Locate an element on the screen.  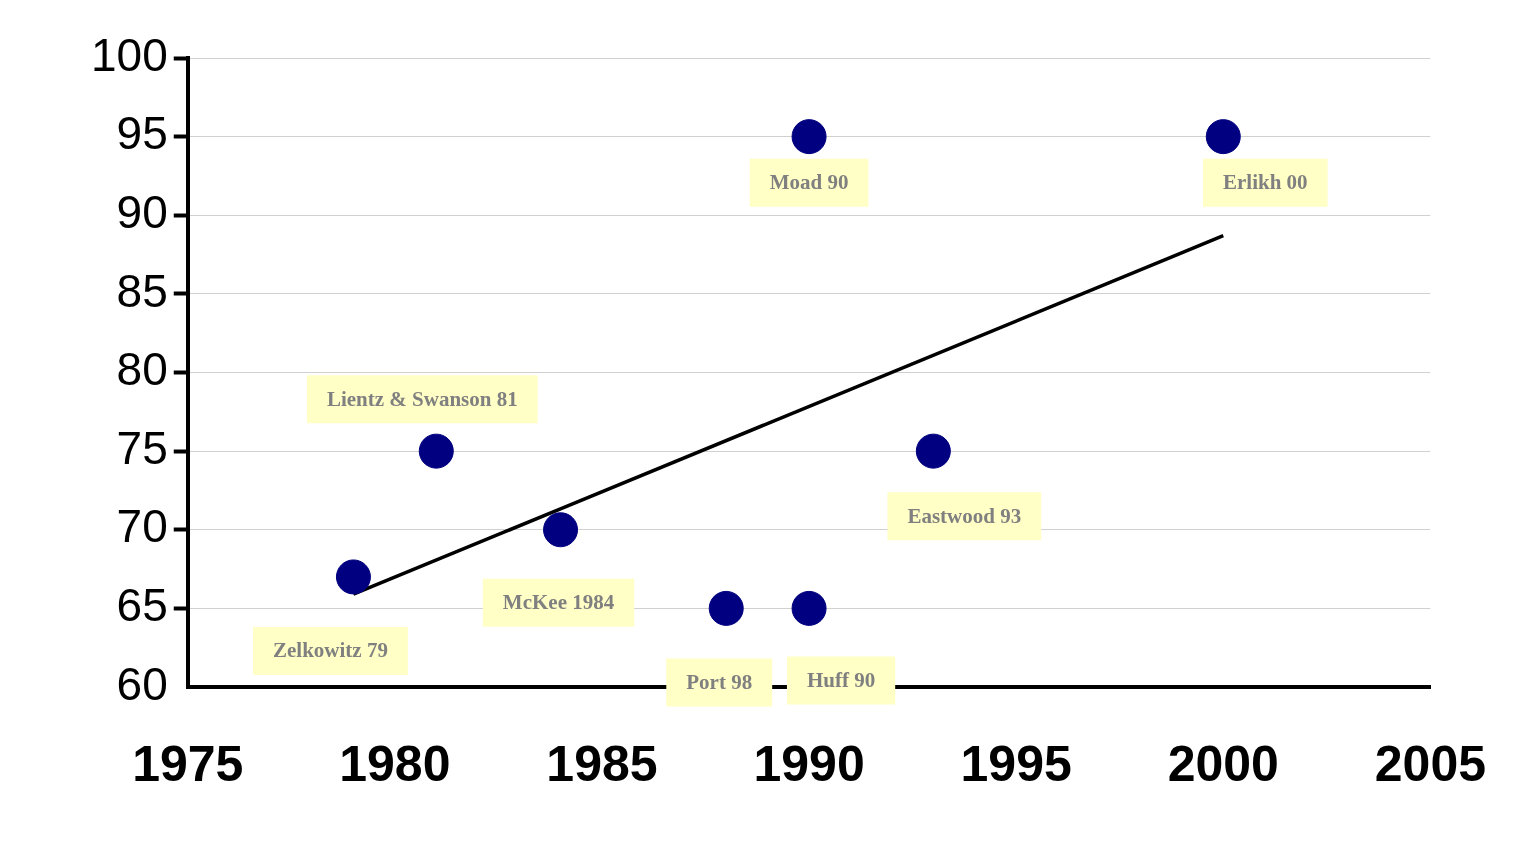
annotation: Zelkowitz 79 is located at coordinates (330, 650).